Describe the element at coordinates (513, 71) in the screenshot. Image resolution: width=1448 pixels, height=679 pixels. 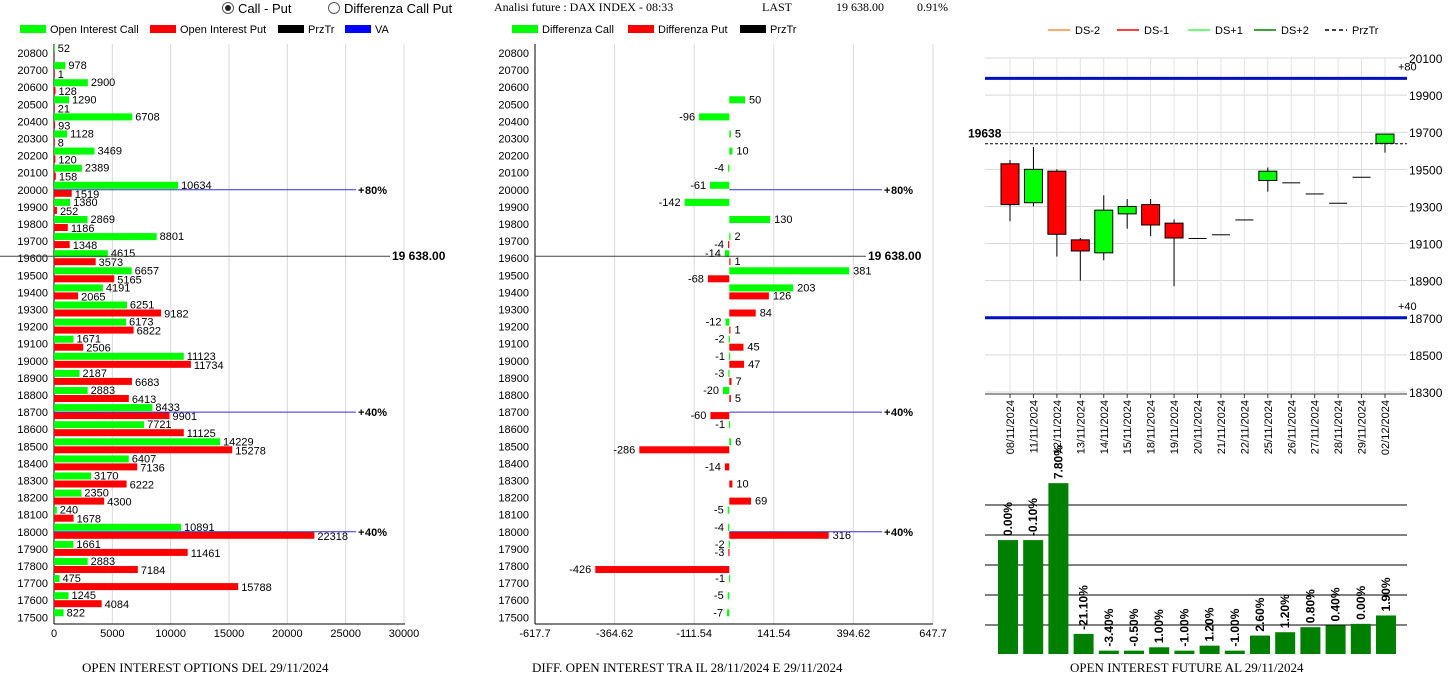
I see `y-tick-label: 20700` at that location.